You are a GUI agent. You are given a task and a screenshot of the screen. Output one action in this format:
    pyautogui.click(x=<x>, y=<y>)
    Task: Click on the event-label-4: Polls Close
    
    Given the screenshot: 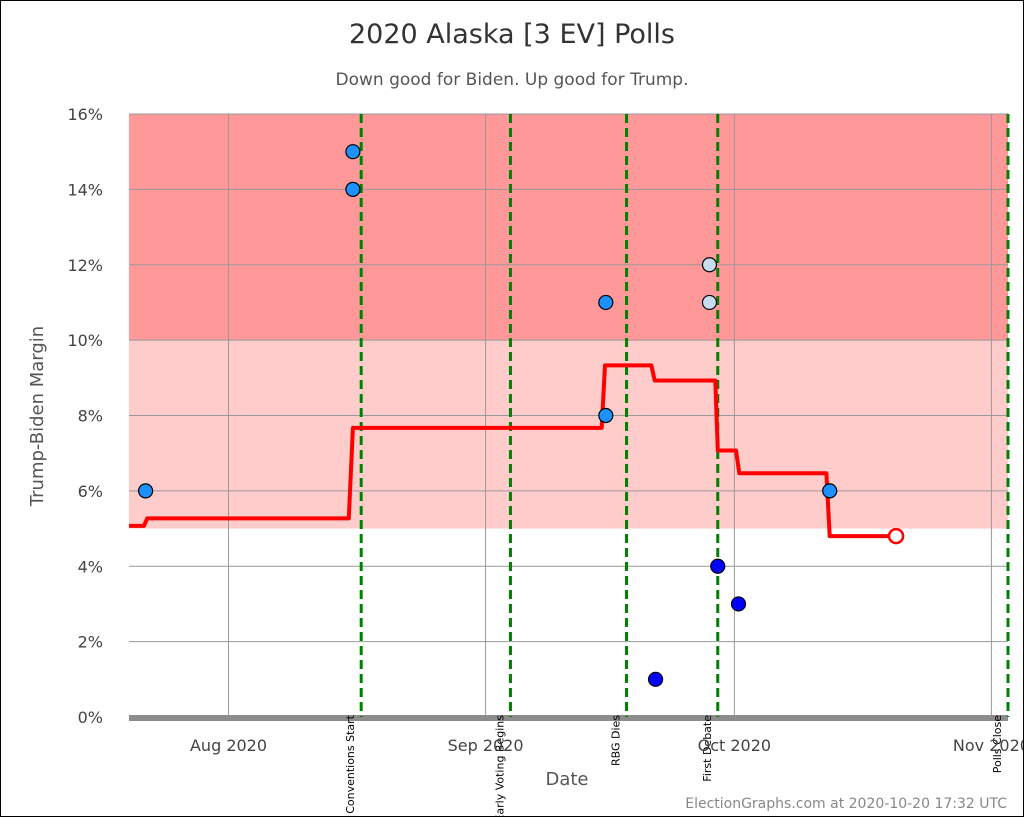 What is the action you would take?
    pyautogui.click(x=997, y=744)
    